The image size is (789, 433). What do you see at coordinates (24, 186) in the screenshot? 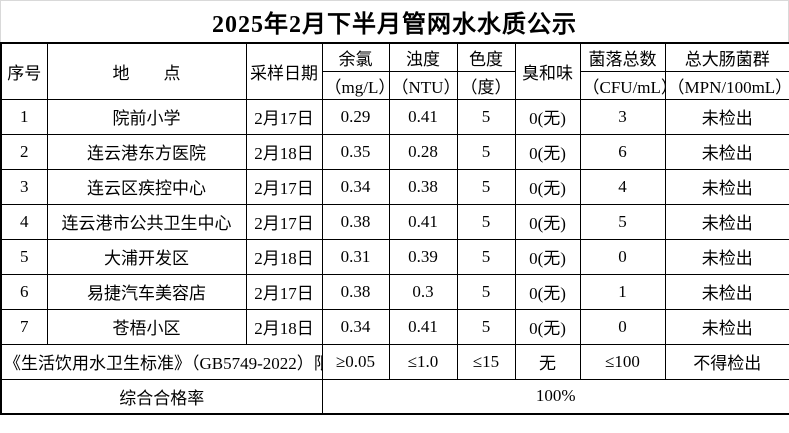
I see `cell-no: 3` at bounding box center [24, 186].